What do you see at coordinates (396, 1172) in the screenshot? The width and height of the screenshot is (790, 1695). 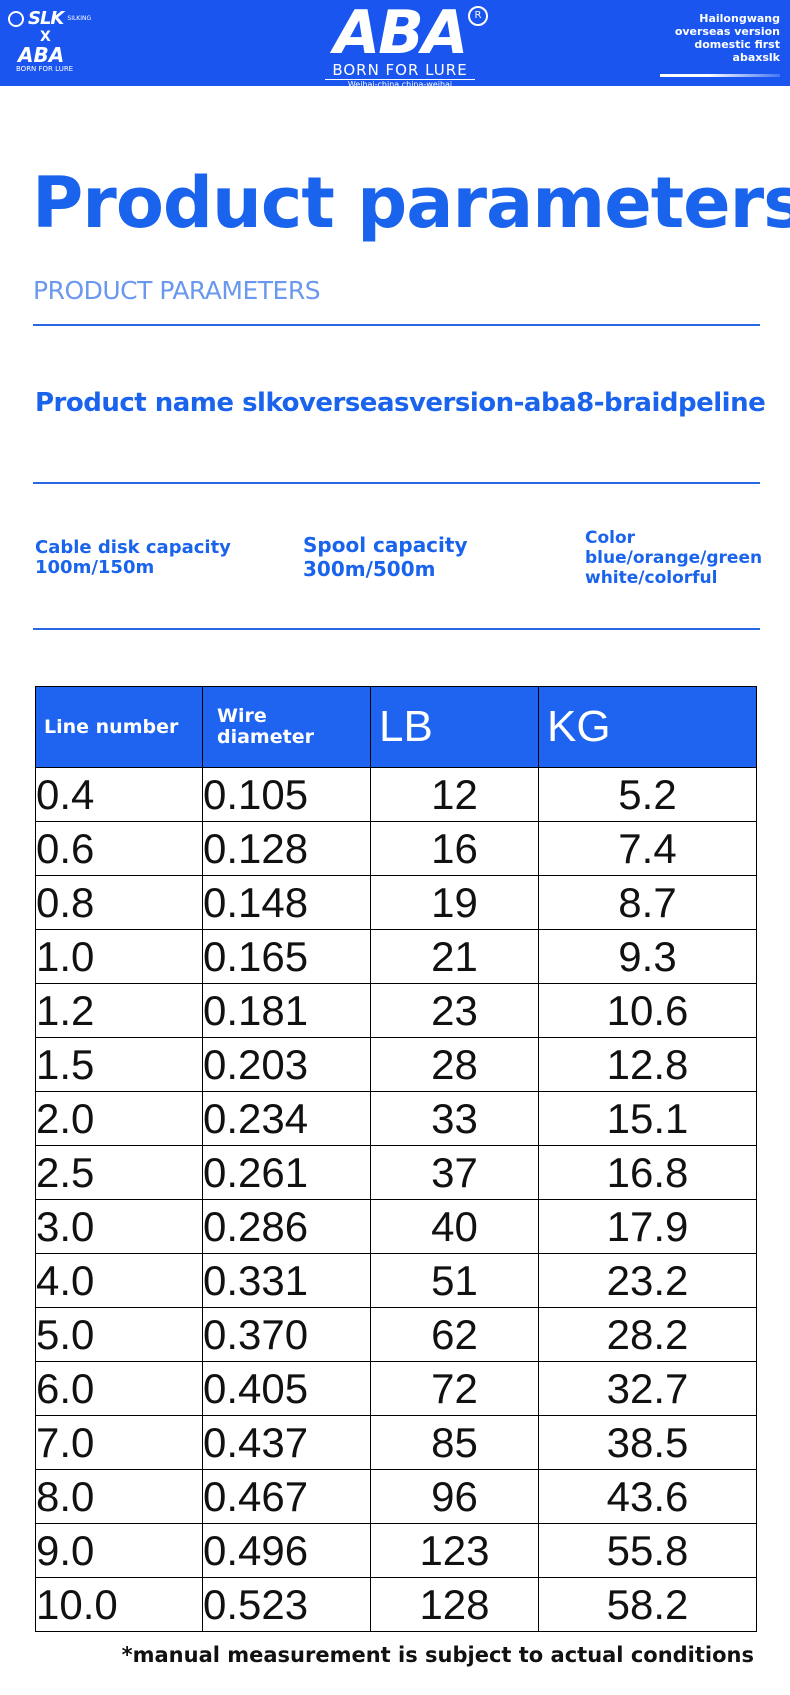 I see `table-row: 2.5 0.261 37 16.8` at bounding box center [396, 1172].